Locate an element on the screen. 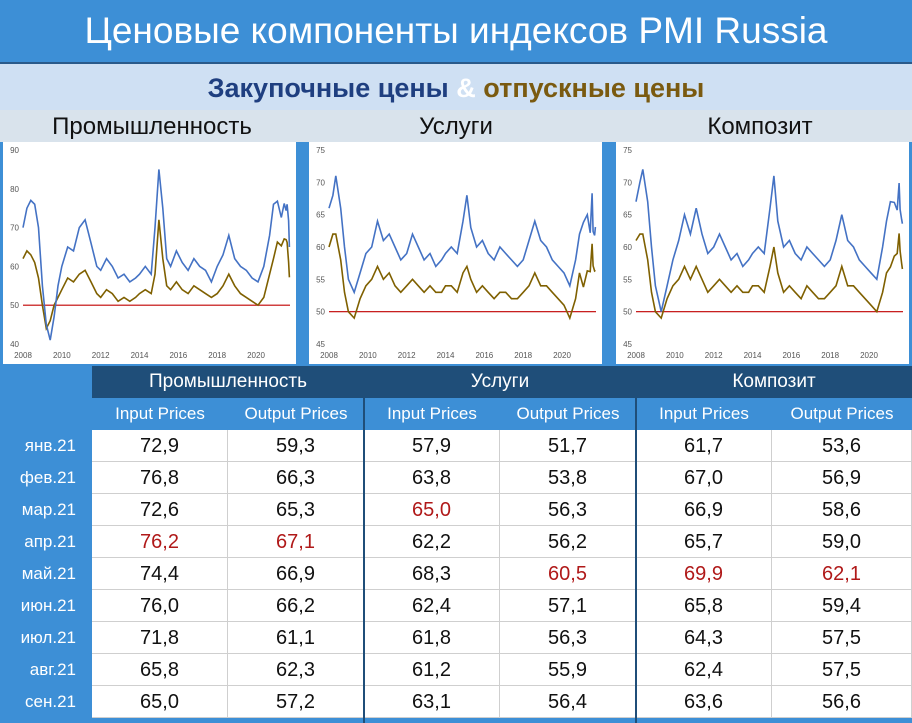  table-header-services: Услуги is located at coordinates (500, 382).